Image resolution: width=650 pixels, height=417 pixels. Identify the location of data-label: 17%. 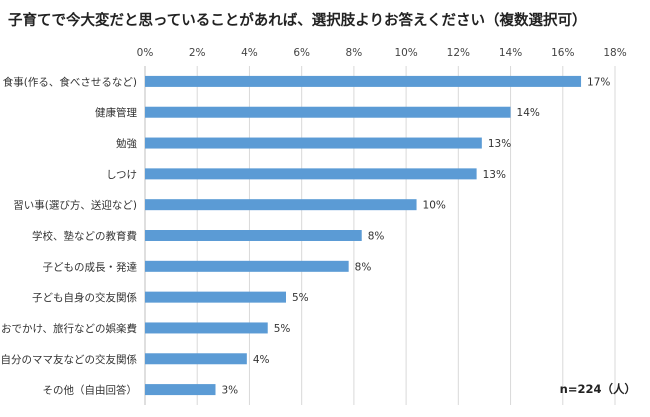
(598, 82).